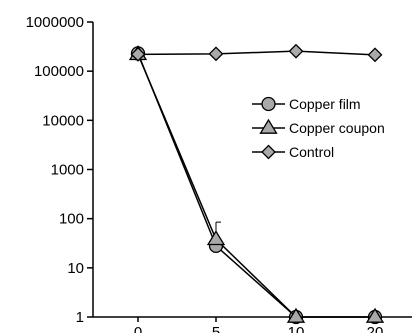 The width and height of the screenshot is (412, 333). Describe the element at coordinates (75, 268) in the screenshot. I see `y-tick-label: 10` at that location.